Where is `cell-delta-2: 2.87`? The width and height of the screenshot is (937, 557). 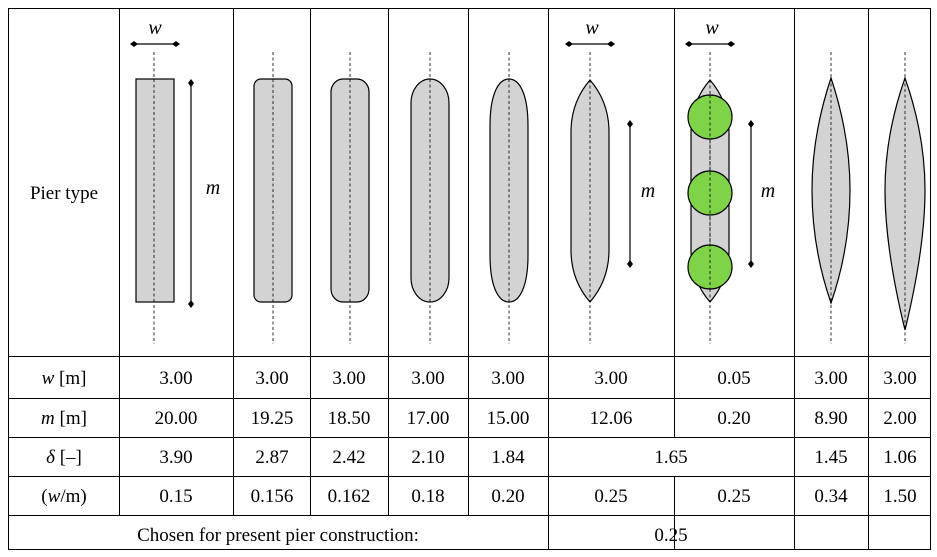 cell-delta-2: 2.87 is located at coordinates (271, 457).